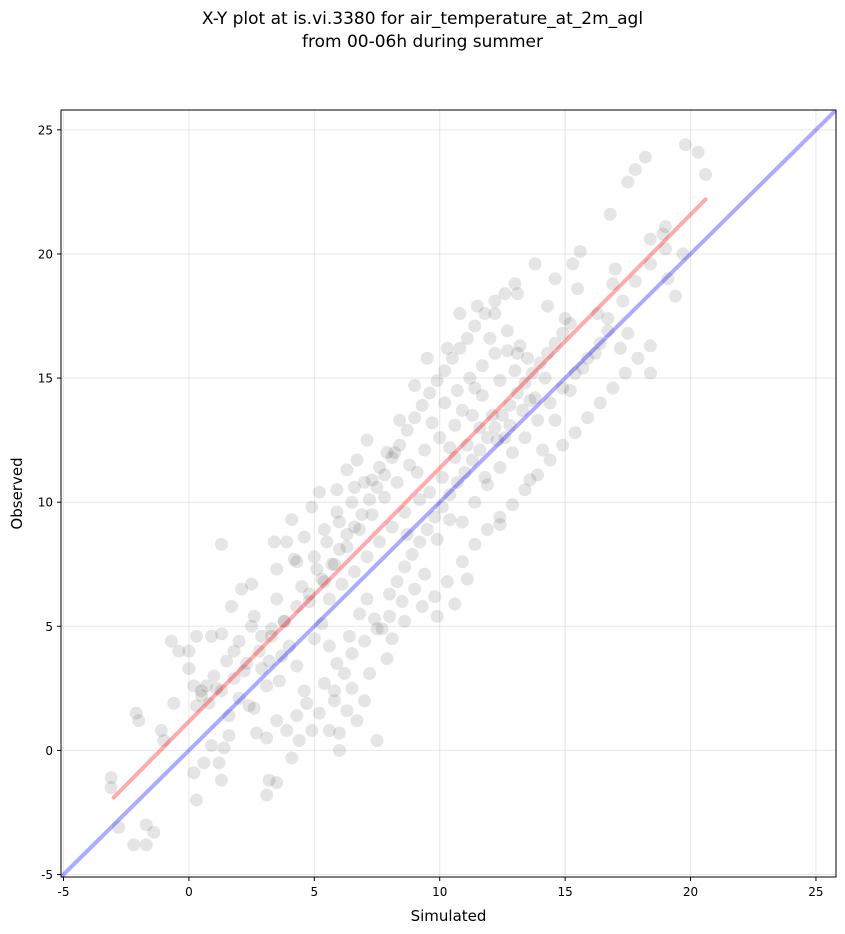 This screenshot has width=845, height=934. I want to click on x-tick-label: 15, so click(564, 892).